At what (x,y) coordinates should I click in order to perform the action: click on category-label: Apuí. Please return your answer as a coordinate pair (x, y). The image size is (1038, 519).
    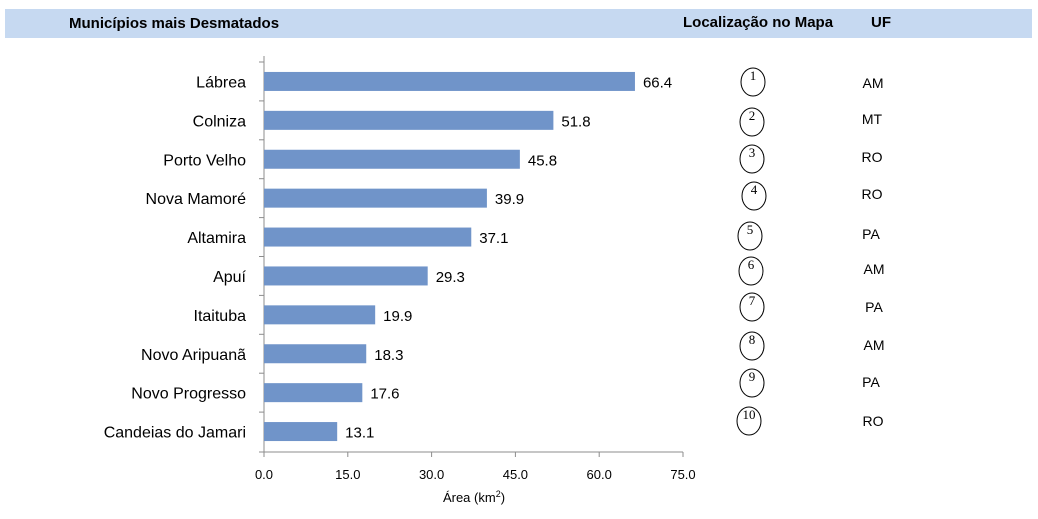
    Looking at the image, I should click on (229, 277).